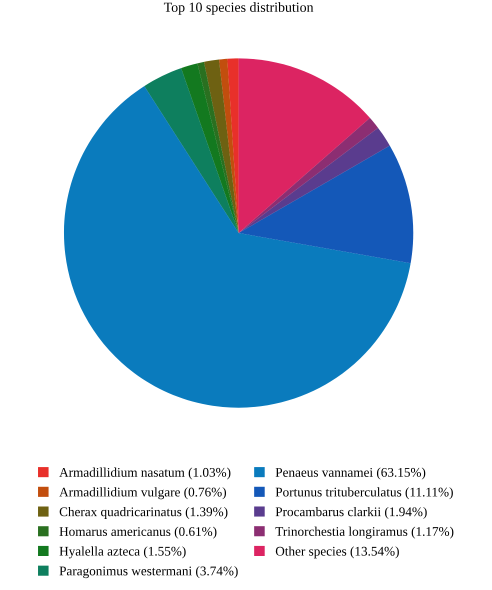  Describe the element at coordinates (149, 572) in the screenshot. I see `legend-label: Paragonimus westermani (3.74%)` at that location.